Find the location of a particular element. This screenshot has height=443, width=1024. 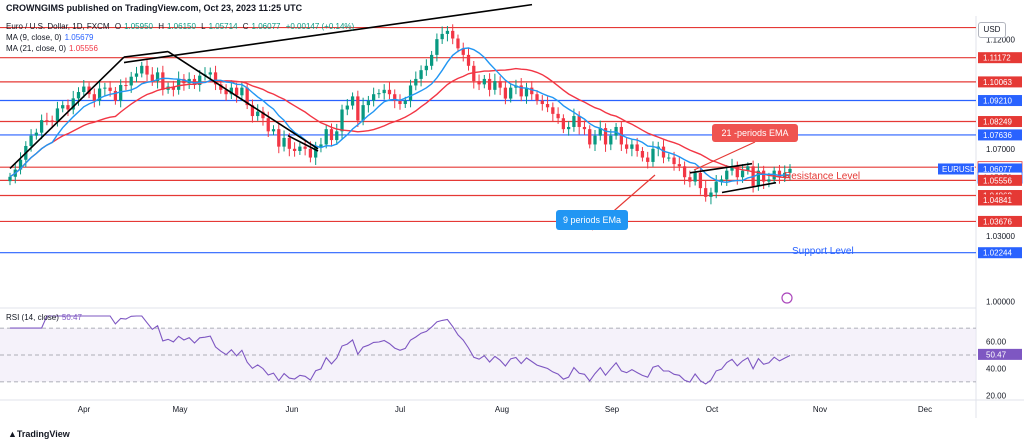

tv-logo-icon: ▲​ is located at coordinates (12, 434).